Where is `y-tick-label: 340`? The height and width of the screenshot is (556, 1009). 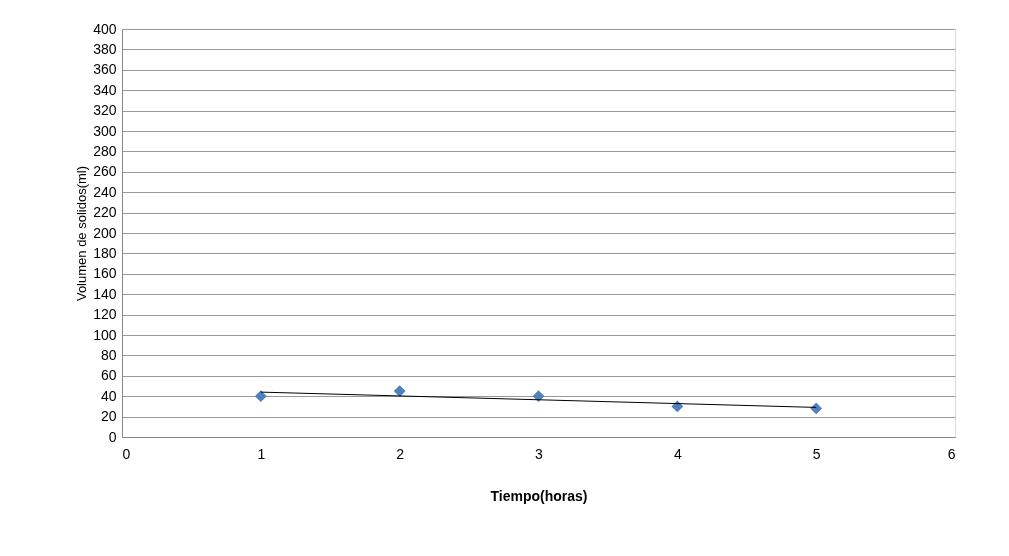
y-tick-label: 340 is located at coordinates (105, 89).